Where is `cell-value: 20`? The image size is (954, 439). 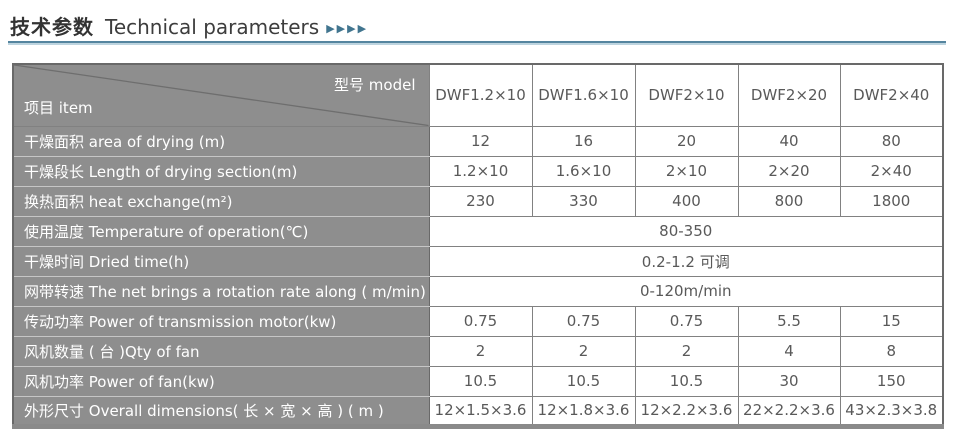 cell-value: 20 is located at coordinates (686, 141).